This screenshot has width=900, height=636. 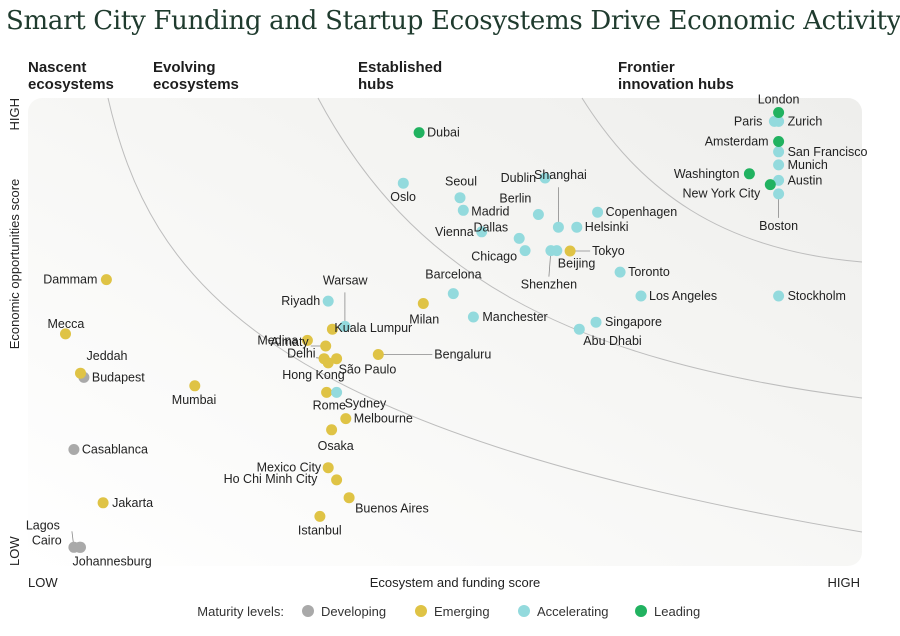 What do you see at coordinates (424, 320) in the screenshot?
I see `label-milan: Milan` at bounding box center [424, 320].